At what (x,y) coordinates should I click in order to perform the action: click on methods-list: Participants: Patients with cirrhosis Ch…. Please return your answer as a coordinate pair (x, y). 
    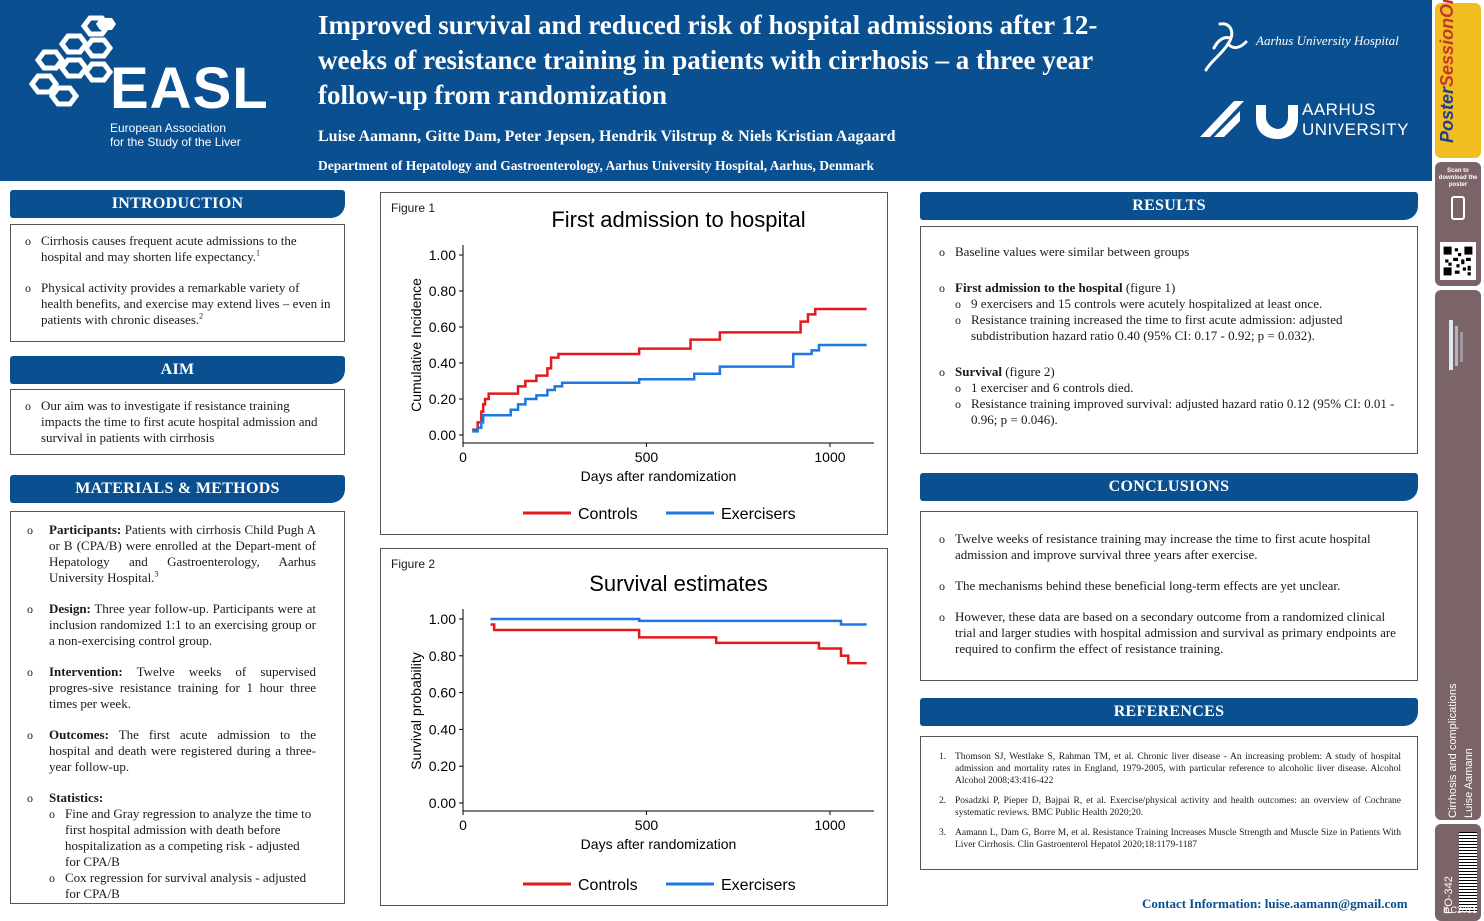
    Looking at the image, I should click on (170, 712).